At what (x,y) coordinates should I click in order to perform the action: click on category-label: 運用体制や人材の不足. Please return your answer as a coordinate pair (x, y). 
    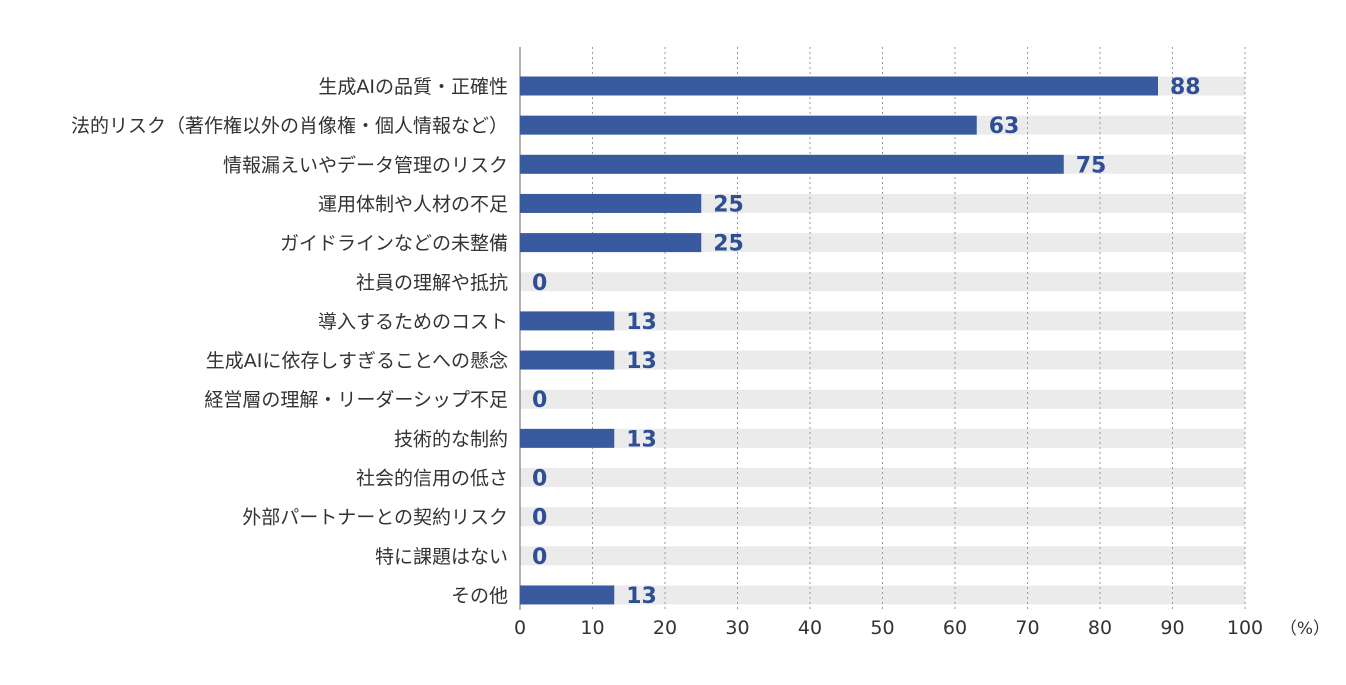
    Looking at the image, I should click on (413, 204).